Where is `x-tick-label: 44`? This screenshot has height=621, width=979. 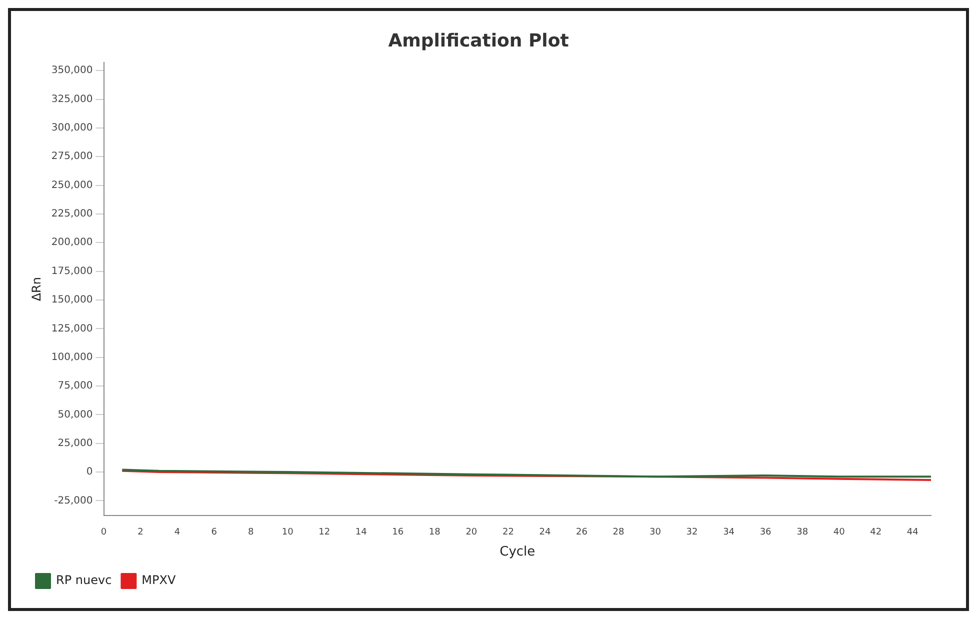
x-tick-label: 44 is located at coordinates (912, 532).